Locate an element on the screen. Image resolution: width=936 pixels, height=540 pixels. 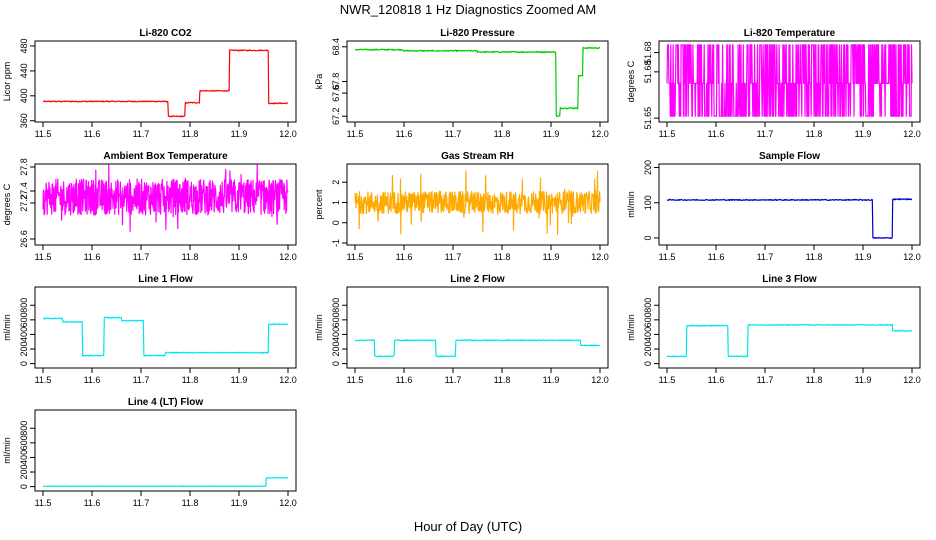
y-tick-label: 440 is located at coordinates (24, 70).